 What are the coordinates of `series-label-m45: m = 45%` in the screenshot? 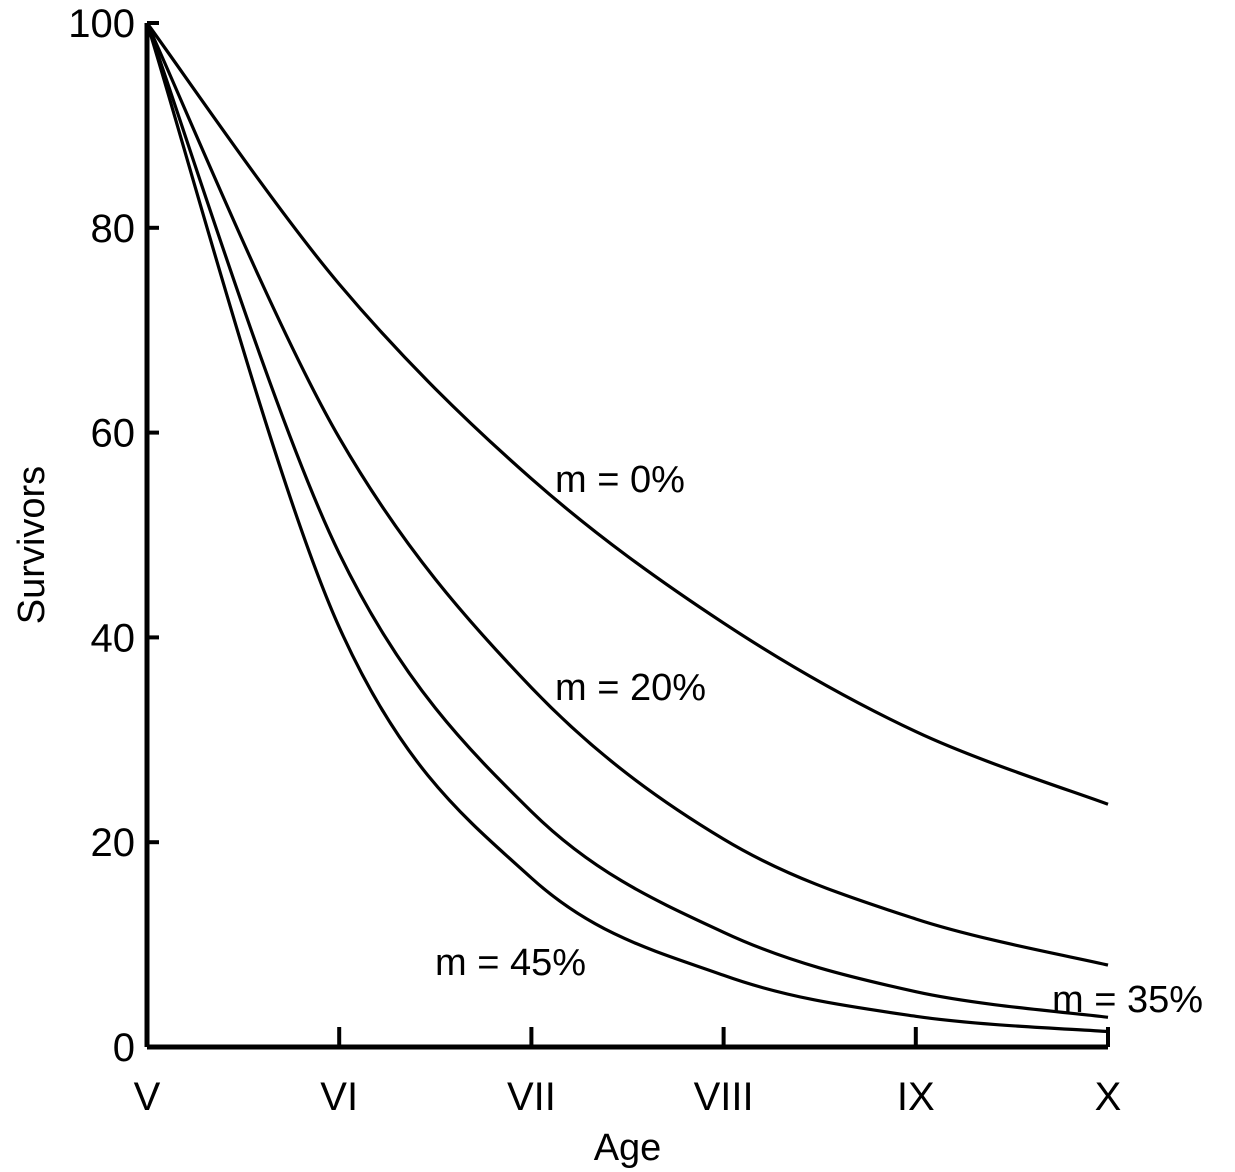 It's located at (510, 963).